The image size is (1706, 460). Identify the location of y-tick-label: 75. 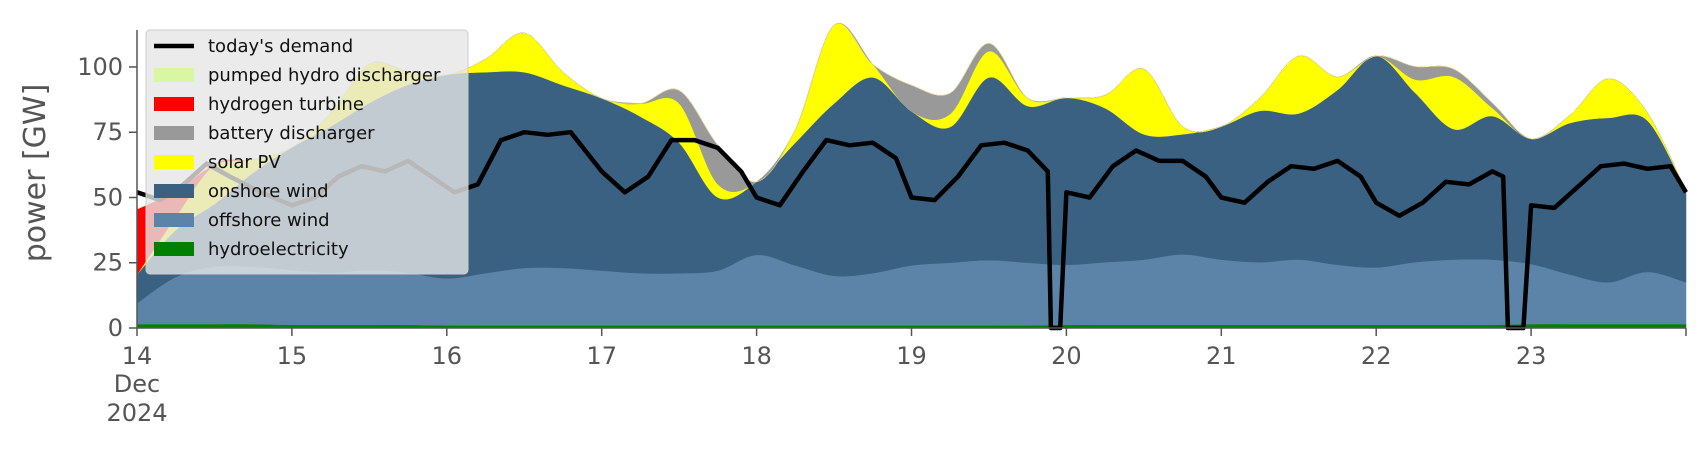
(107, 132).